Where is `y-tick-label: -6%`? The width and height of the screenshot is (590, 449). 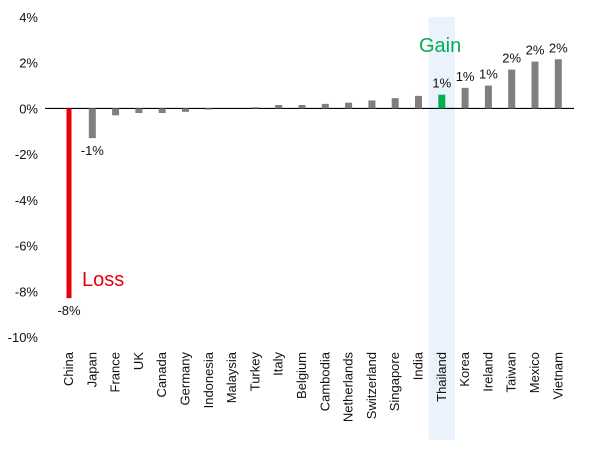 y-tick-label: -6% is located at coordinates (27, 246).